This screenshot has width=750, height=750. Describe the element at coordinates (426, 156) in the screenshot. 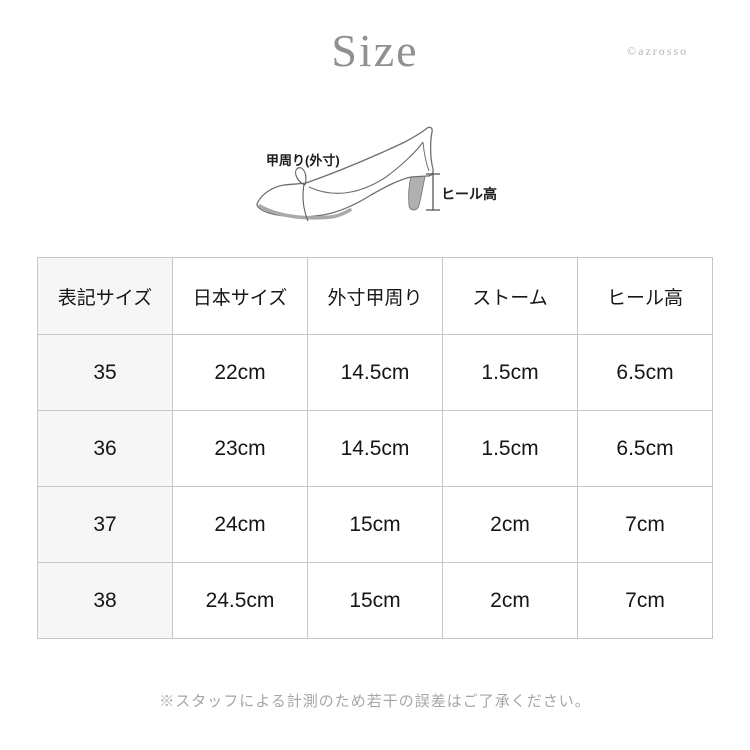

I see `heel-counter-inner-line` at that location.